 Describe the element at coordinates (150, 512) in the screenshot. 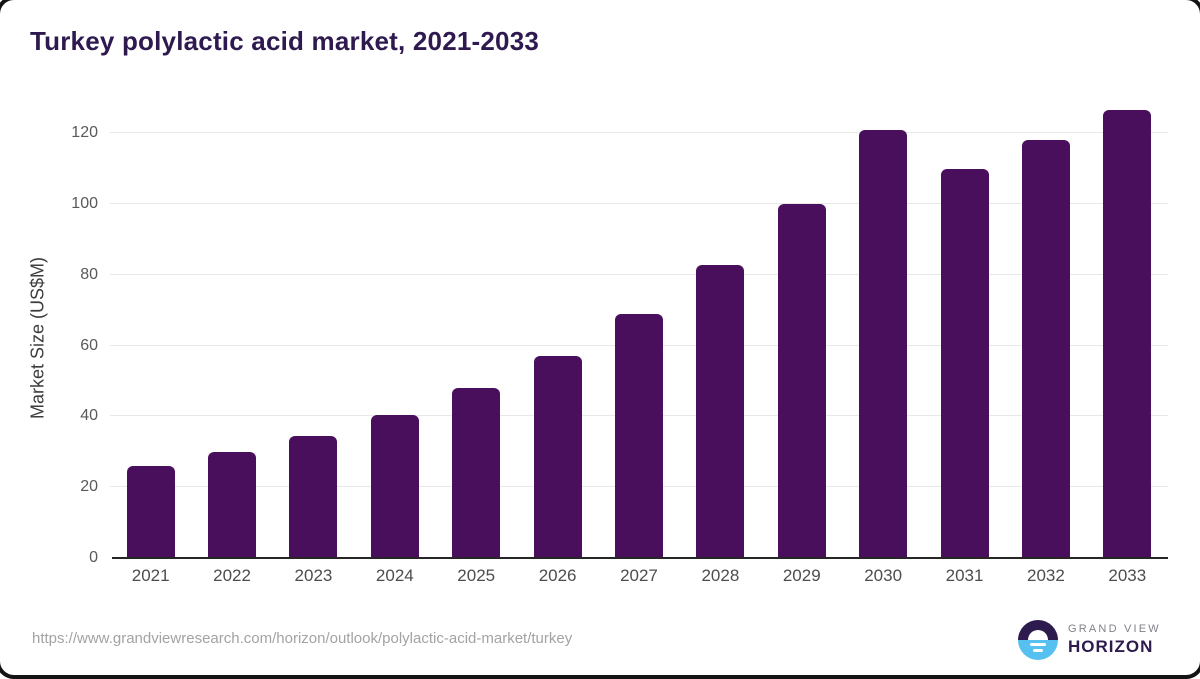

I see `bar-2021` at that location.